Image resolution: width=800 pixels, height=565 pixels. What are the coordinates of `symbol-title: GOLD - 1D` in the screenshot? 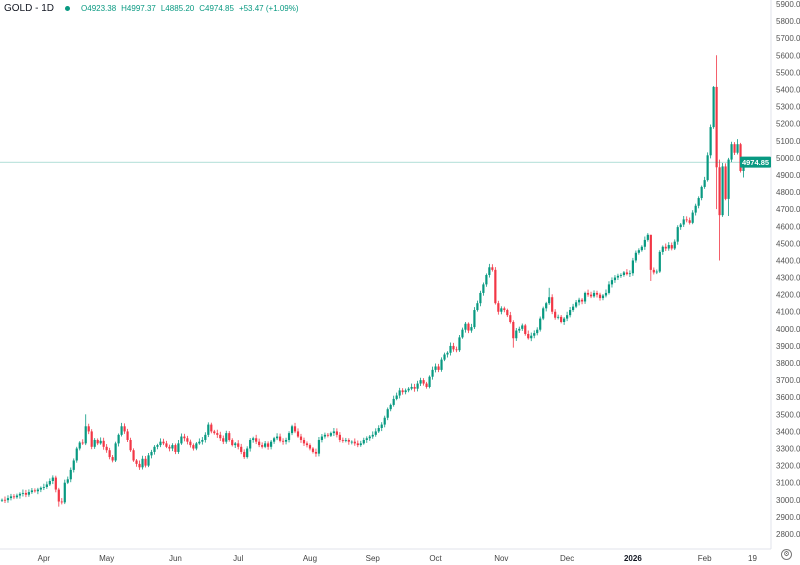 It's located at (29, 8).